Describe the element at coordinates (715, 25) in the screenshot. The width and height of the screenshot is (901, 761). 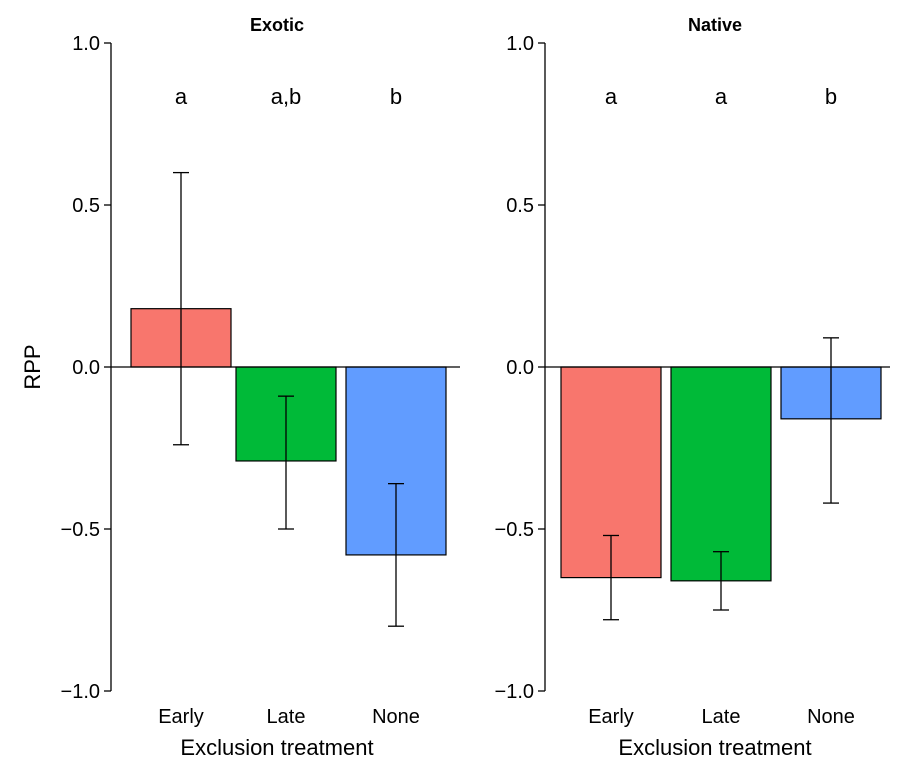
I see `panel-title: Native` at that location.